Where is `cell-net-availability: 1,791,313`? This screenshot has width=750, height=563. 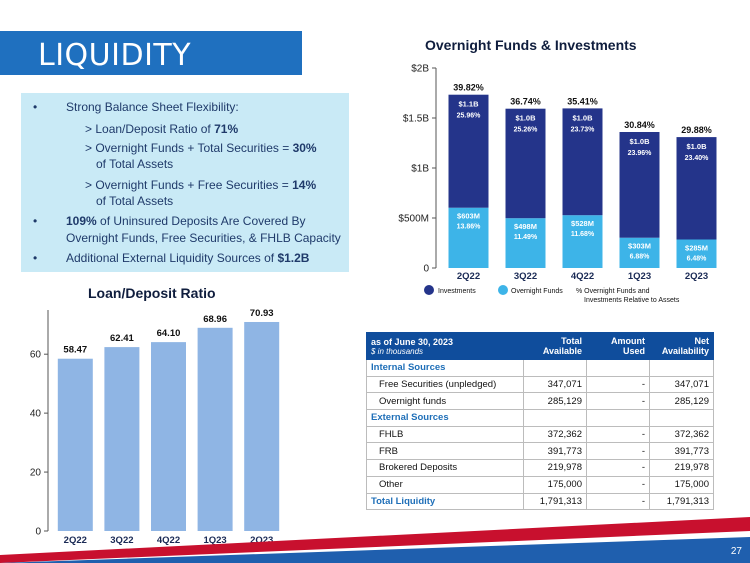
cell-net-availability: 1,791,313 is located at coordinates (681, 501).